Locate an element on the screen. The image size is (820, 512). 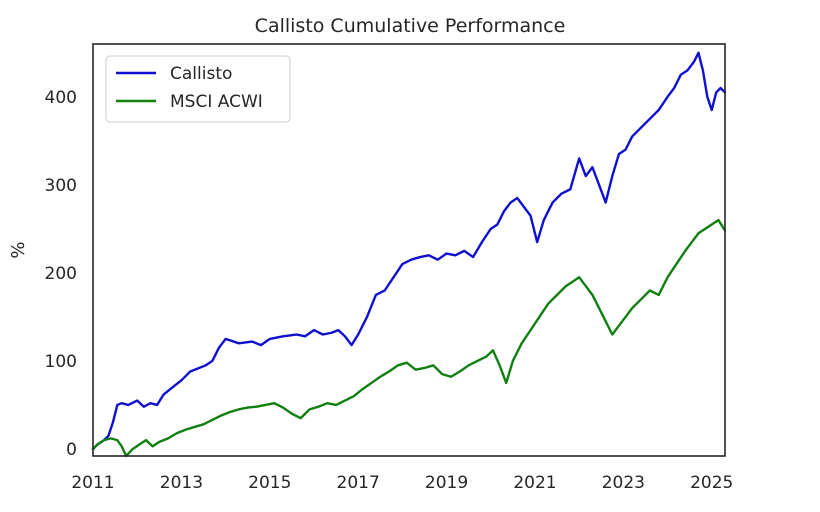
y-axis-ticks: 0 100 200 300 400 is located at coordinates (61, 274).